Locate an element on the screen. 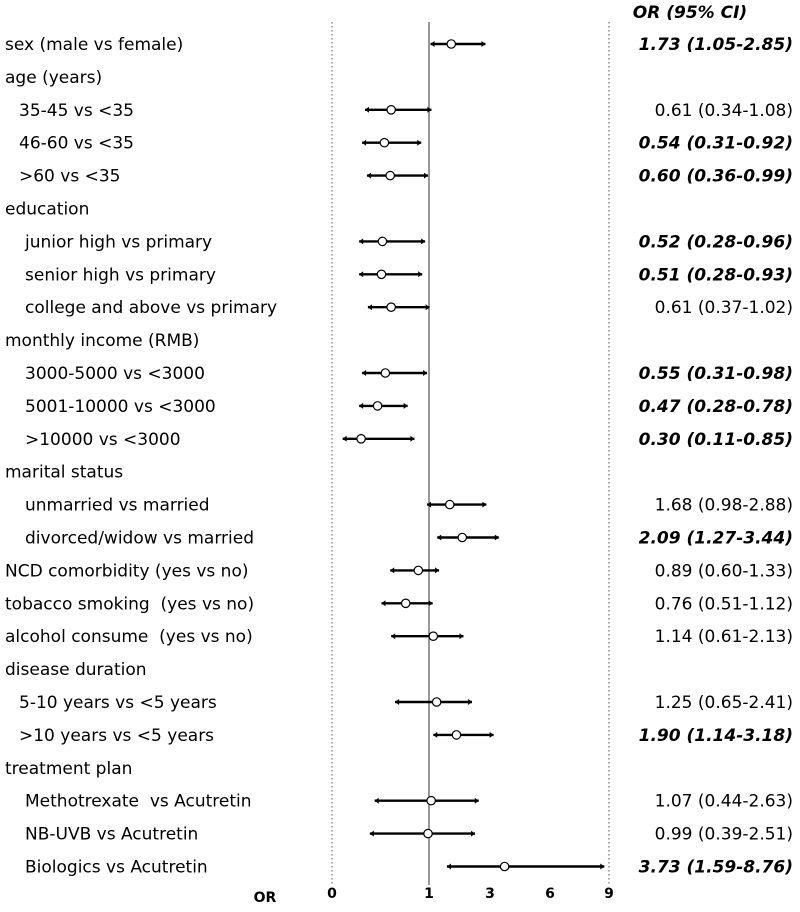 The image size is (800, 912). row-label: 3000-5000 vs <3000 is located at coordinates (115, 374).